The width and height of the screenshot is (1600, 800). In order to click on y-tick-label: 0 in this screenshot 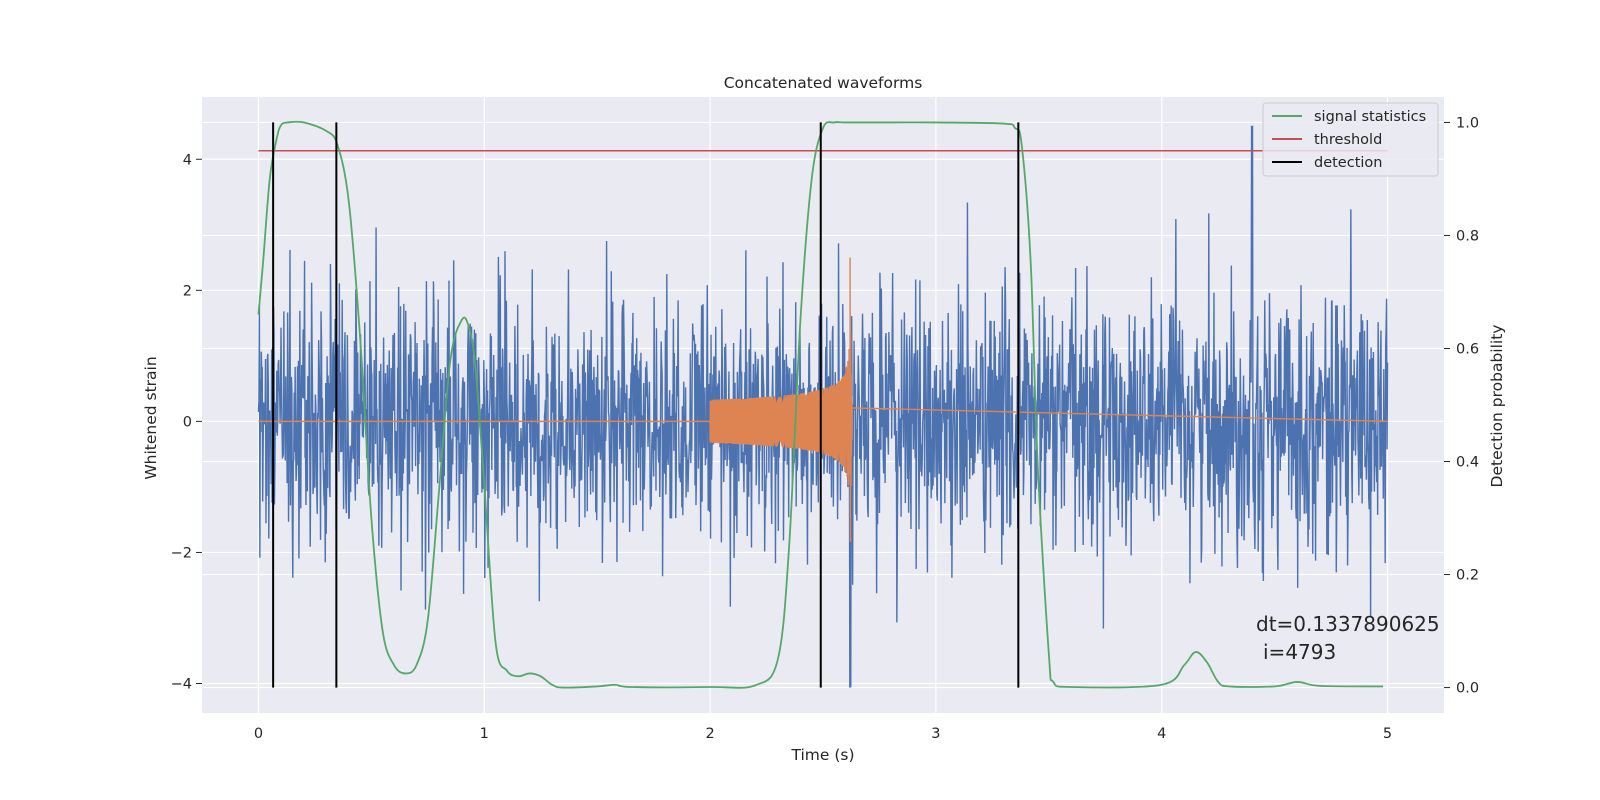, I will do `click(187, 422)`.